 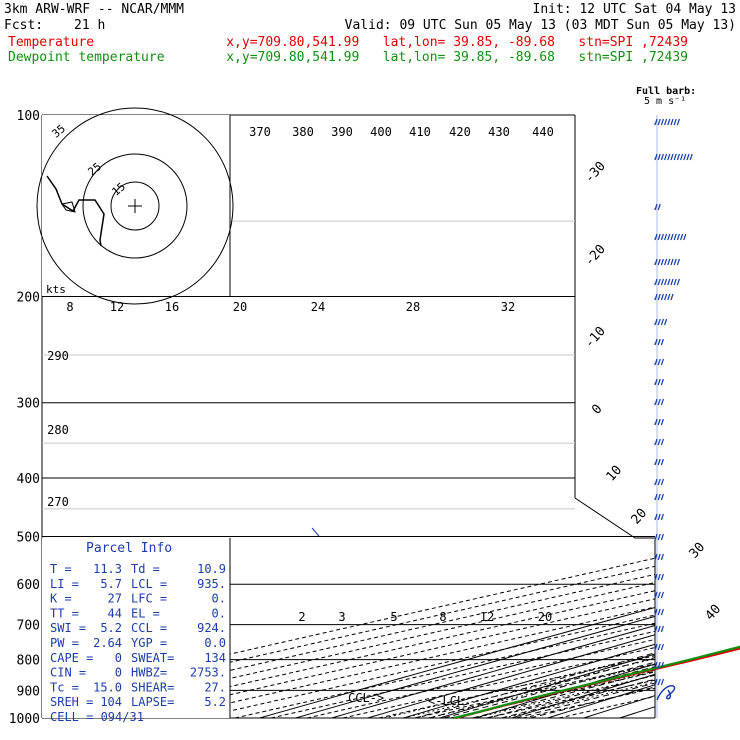 What do you see at coordinates (614, 518) in the screenshot?
I see `right-axis-step` at bounding box center [614, 518].